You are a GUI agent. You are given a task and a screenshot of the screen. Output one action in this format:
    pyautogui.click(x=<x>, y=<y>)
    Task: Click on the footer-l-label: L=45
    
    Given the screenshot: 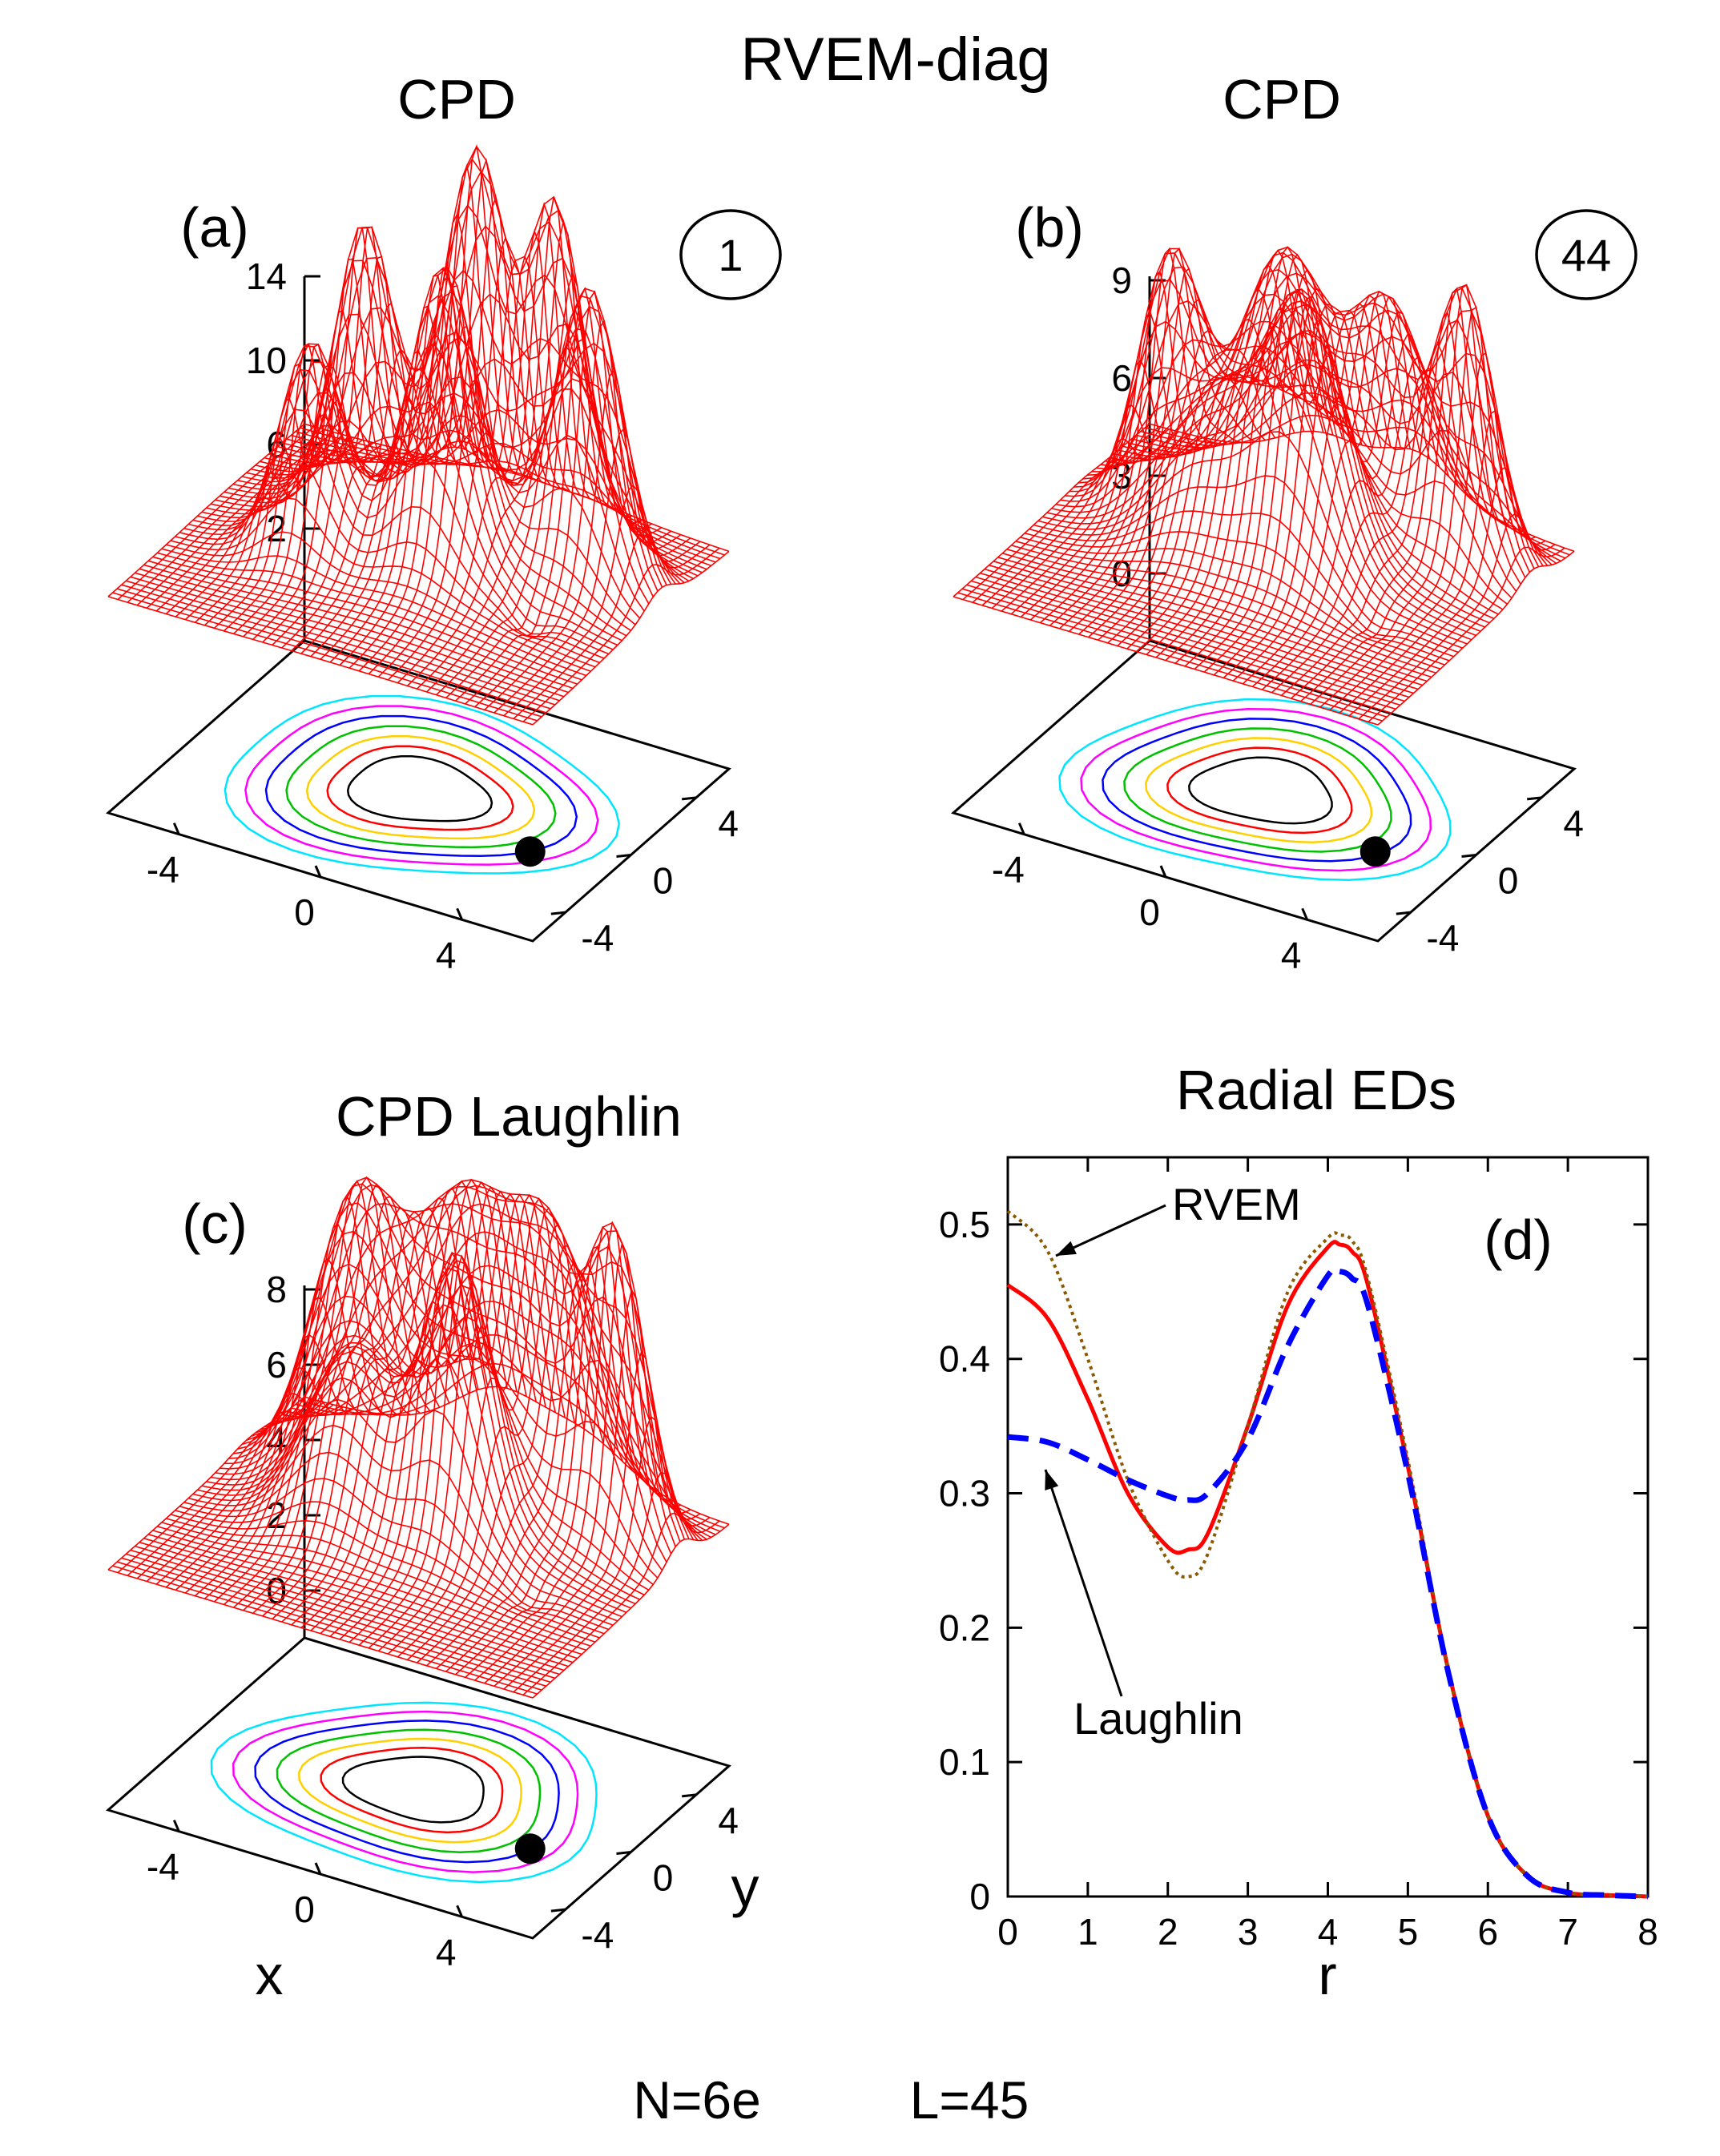 What is the action you would take?
    pyautogui.click(x=969, y=2100)
    